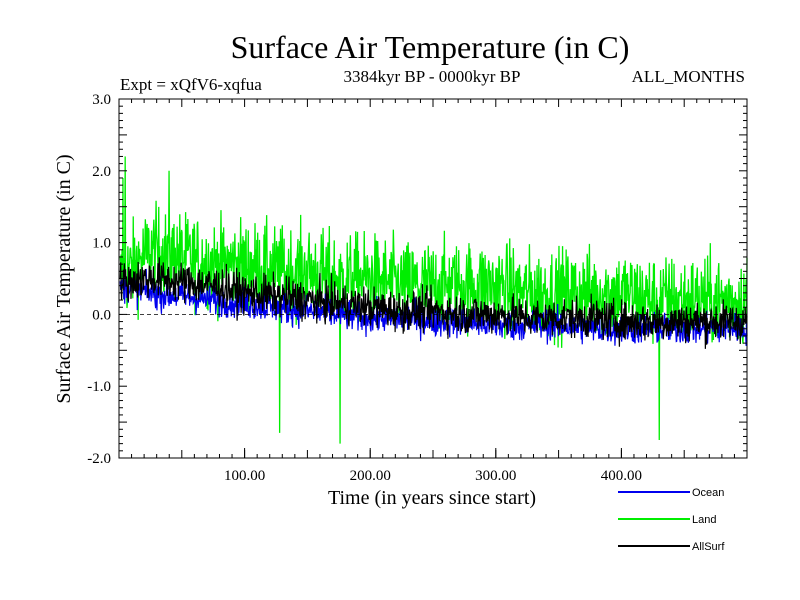  Describe the element at coordinates (101, 172) in the screenshot. I see `y-tick-label: 2.0` at that location.